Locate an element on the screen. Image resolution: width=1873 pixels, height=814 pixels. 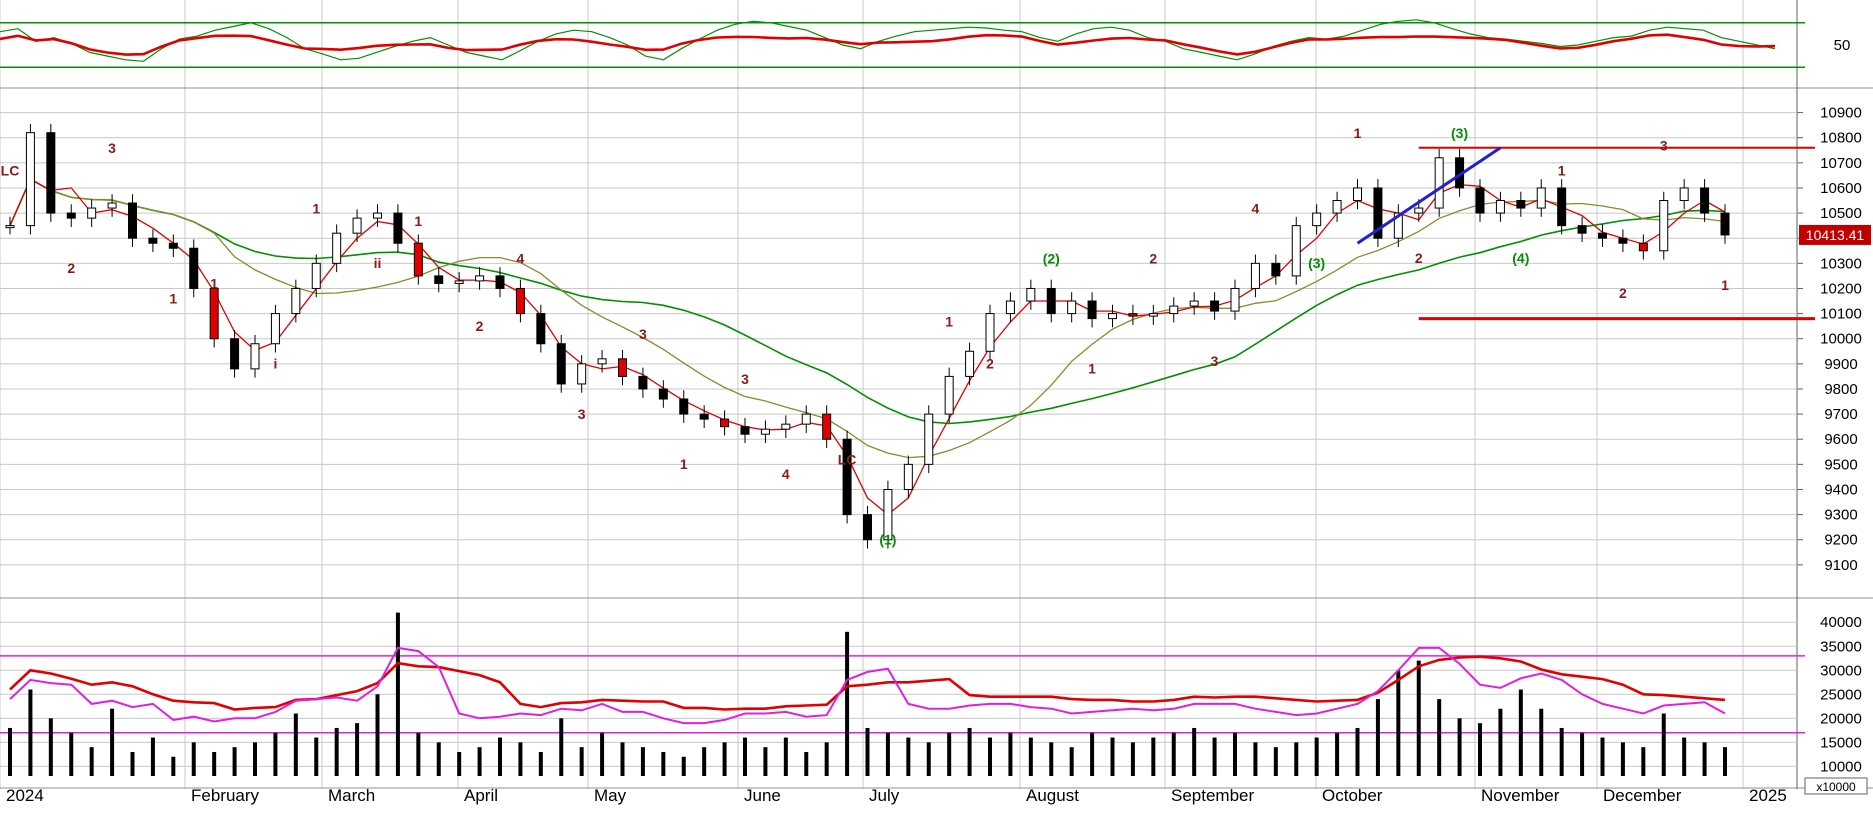
volume-tick-label: 25000 is located at coordinates (1841, 694).